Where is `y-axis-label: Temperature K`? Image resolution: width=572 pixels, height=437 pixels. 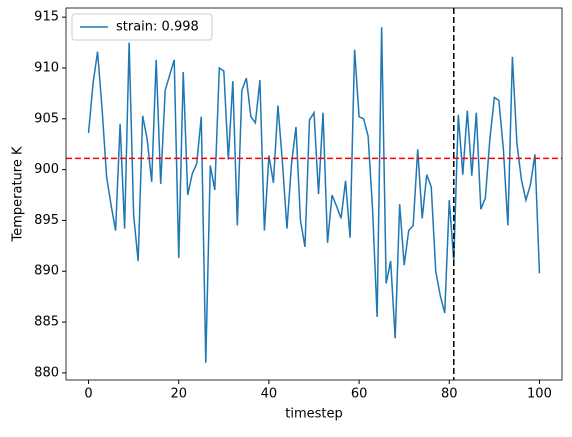
y-axis-label: Temperature K is located at coordinates (18, 194).